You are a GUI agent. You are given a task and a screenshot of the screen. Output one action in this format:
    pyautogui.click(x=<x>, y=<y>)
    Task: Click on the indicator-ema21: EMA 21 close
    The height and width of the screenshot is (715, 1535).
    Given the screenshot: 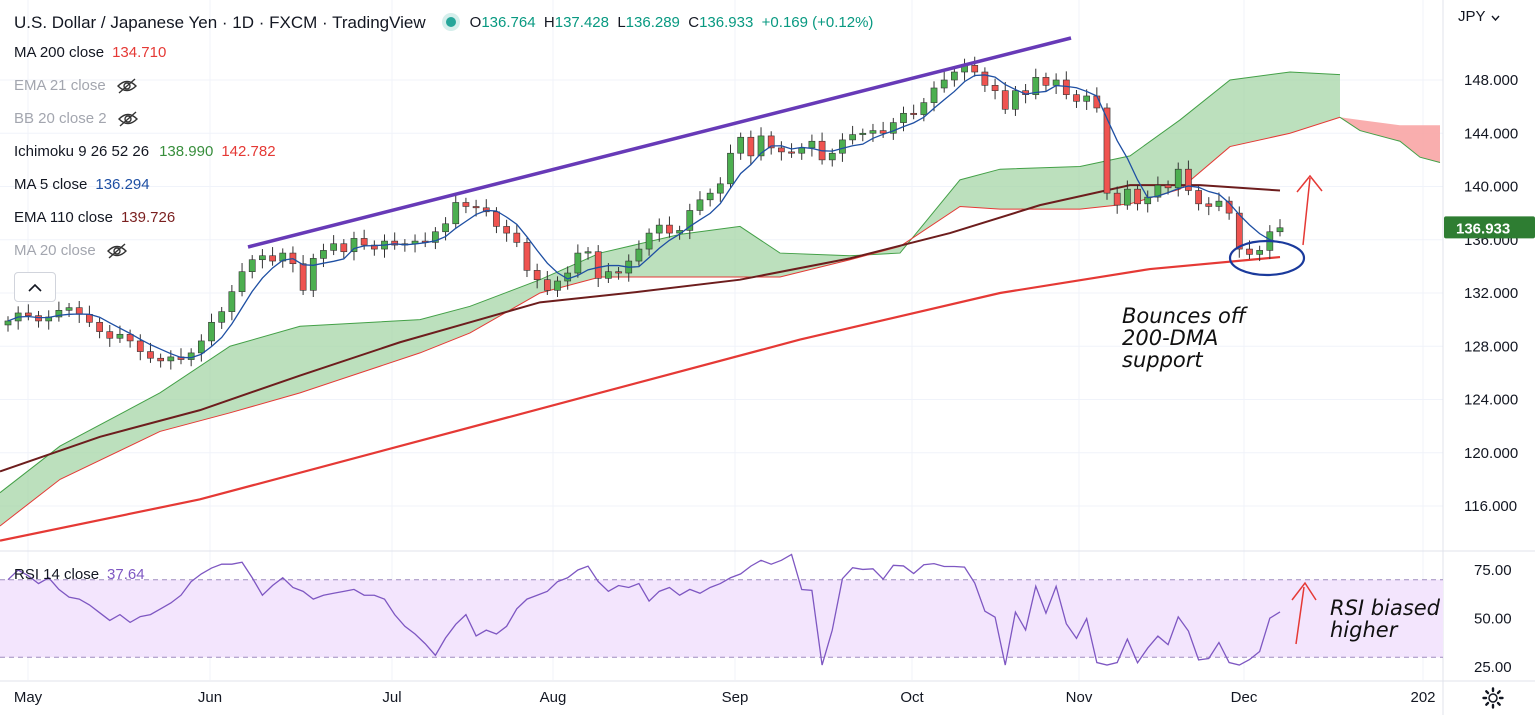 What is the action you would take?
    pyautogui.click(x=443, y=85)
    